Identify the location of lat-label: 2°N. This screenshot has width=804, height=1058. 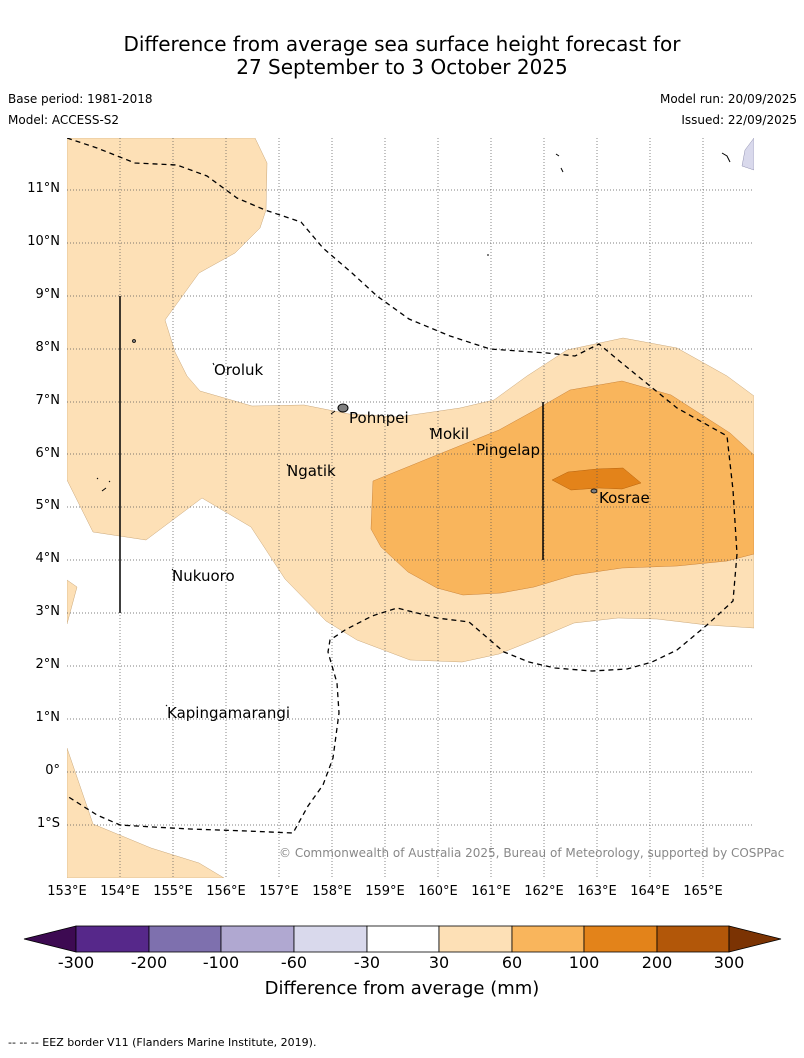
(48, 664).